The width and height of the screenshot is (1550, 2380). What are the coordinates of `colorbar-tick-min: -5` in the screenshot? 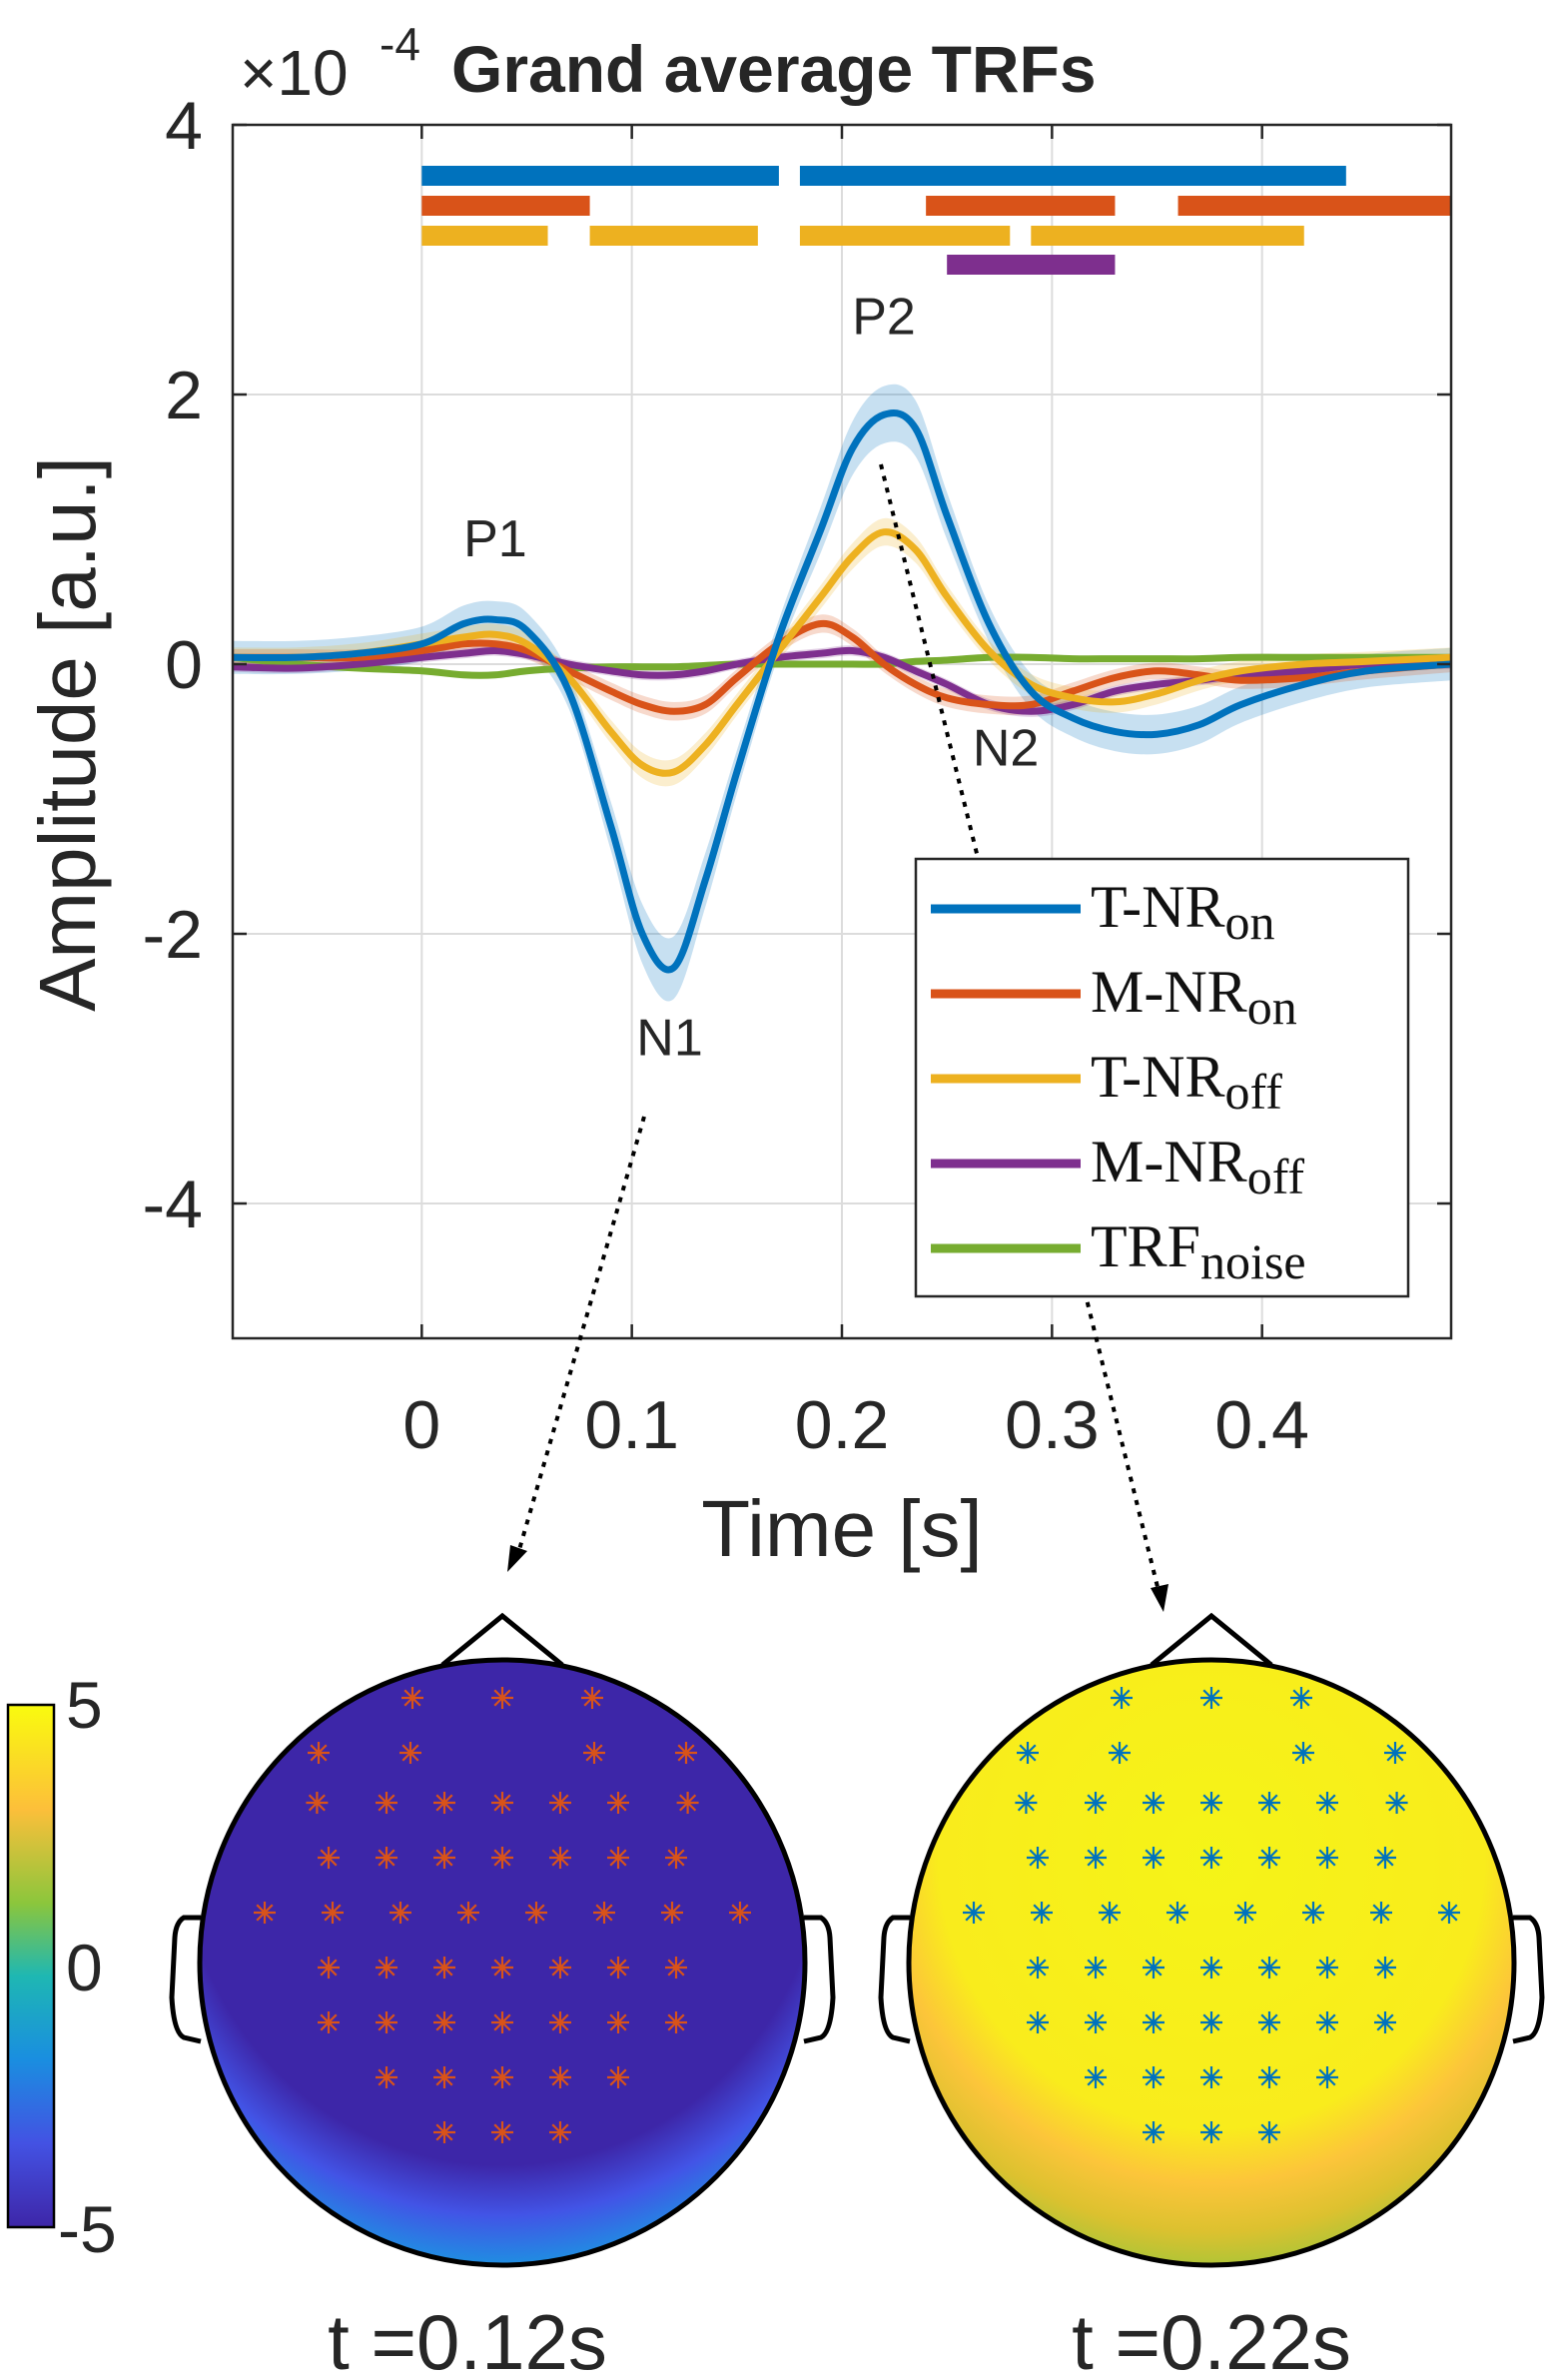 It's located at (87, 2229).